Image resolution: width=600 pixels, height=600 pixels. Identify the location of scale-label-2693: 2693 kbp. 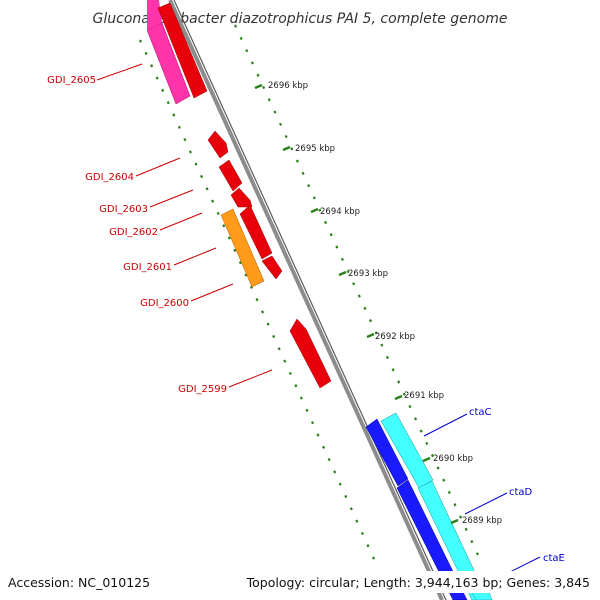
(368, 274).